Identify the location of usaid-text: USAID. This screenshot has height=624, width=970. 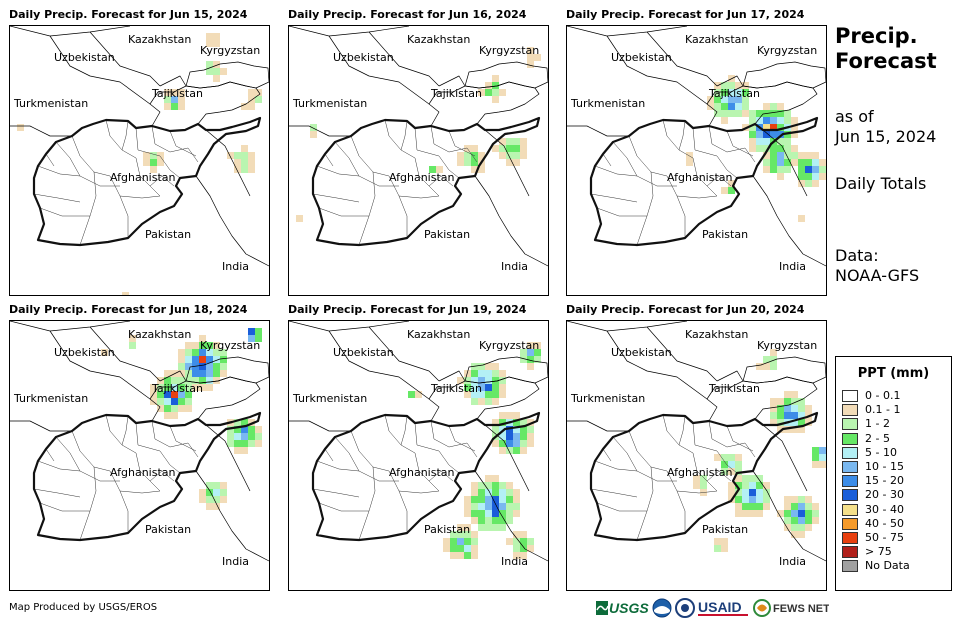
(720, 607).